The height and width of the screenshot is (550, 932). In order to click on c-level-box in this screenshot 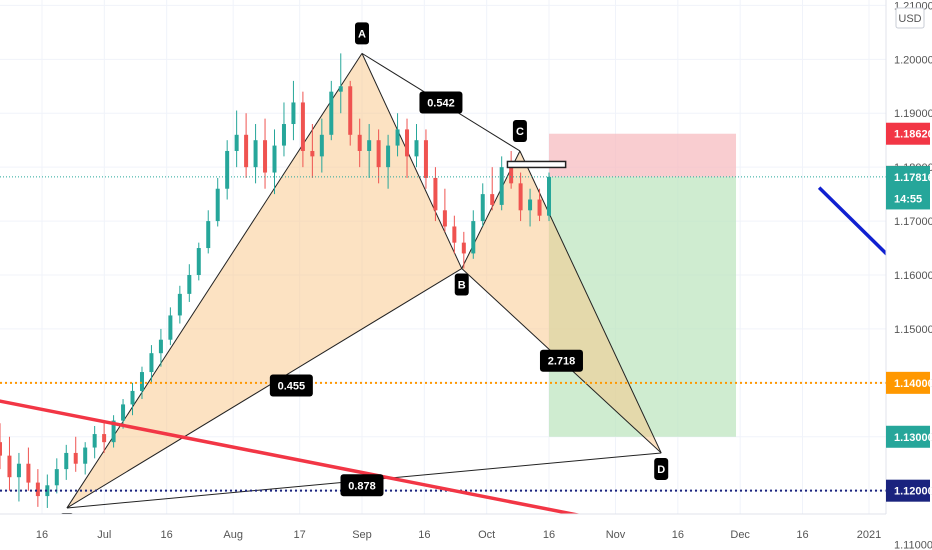, I will do `click(536, 164)`.